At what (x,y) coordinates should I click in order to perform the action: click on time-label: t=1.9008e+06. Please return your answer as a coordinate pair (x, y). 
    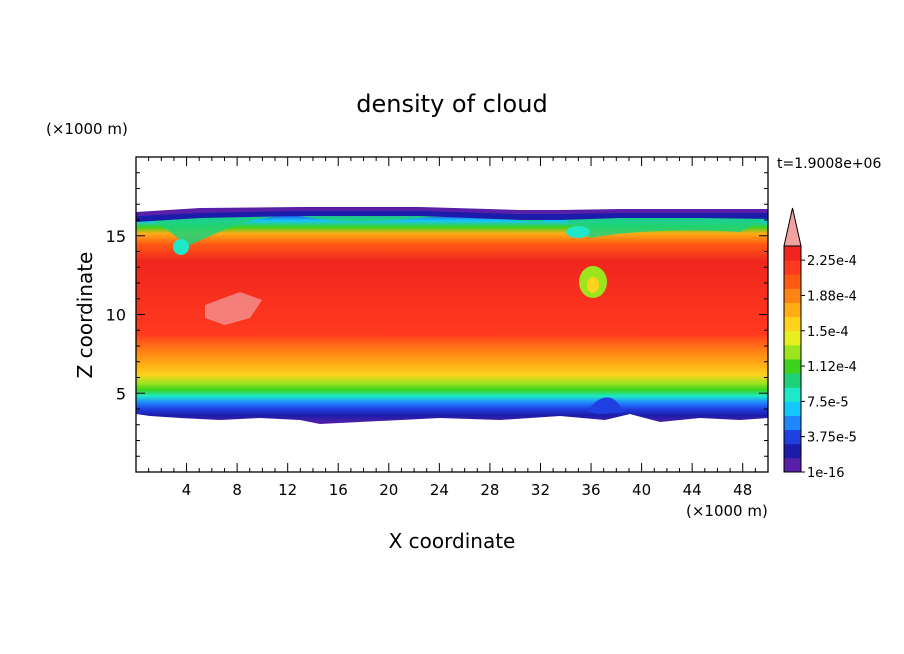
    Looking at the image, I should click on (829, 164).